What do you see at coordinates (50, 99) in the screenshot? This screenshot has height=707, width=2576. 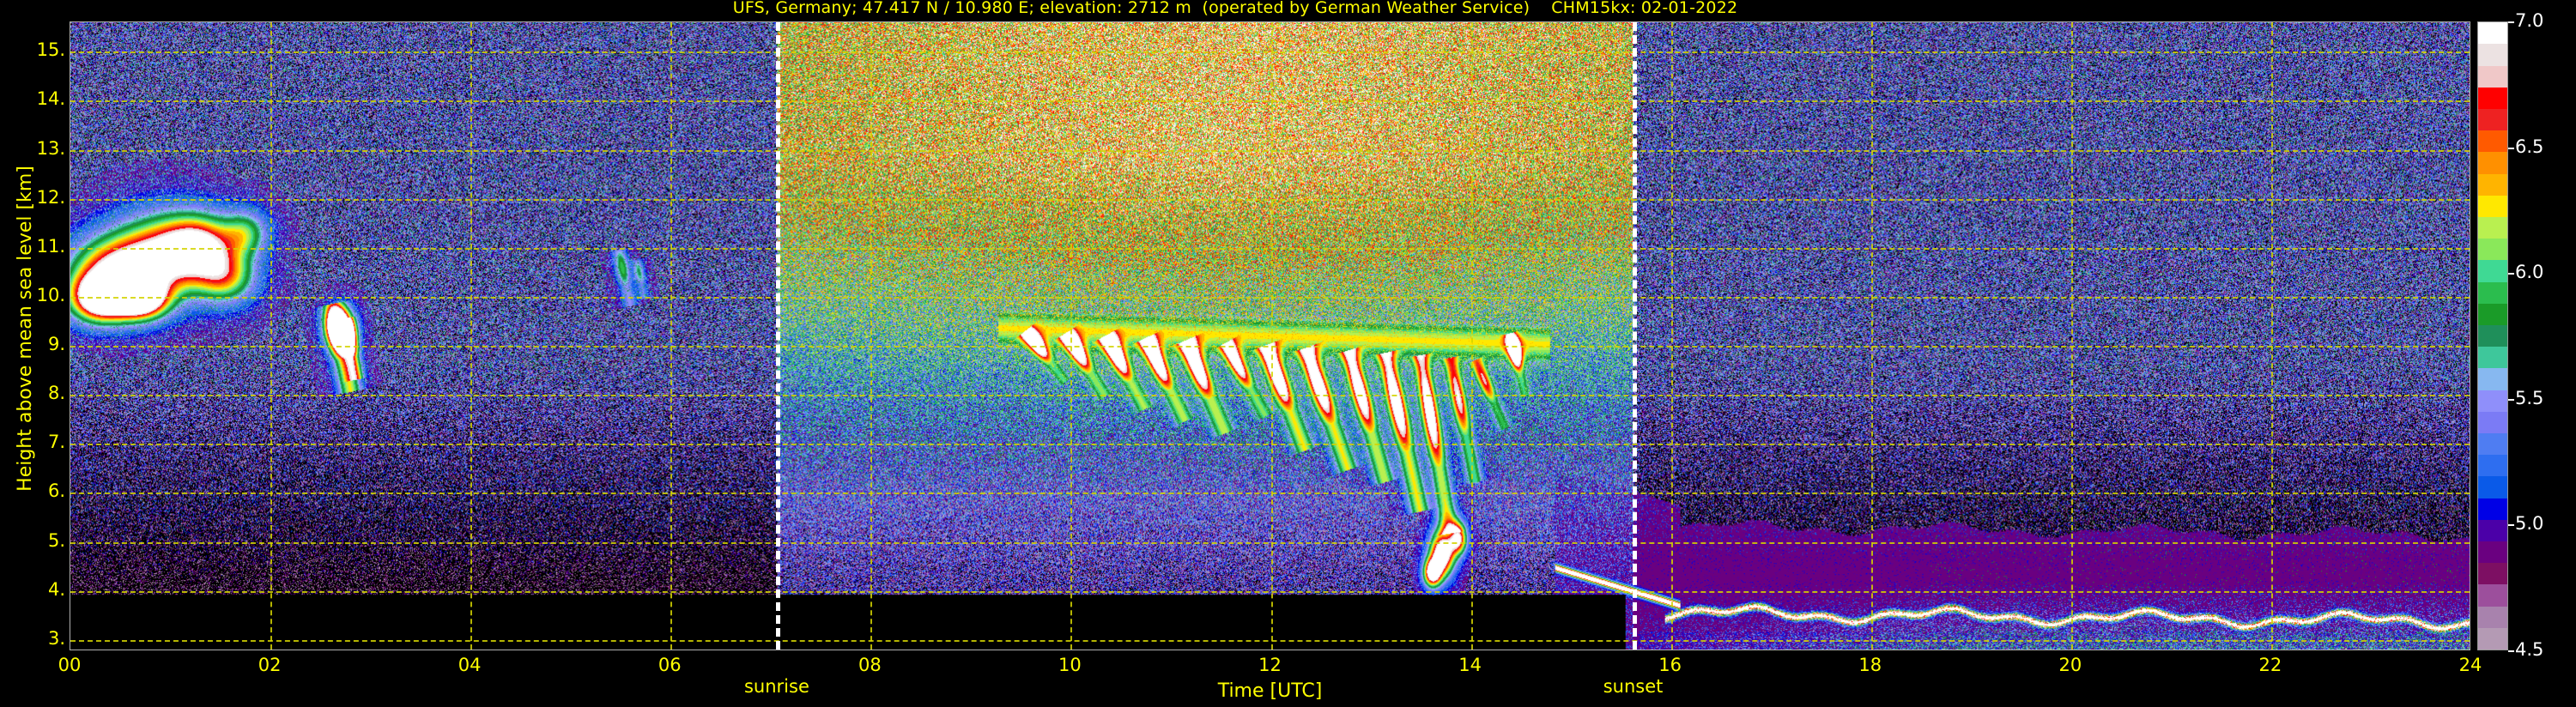 I see `y-axis-tick-label: 14.` at bounding box center [50, 99].